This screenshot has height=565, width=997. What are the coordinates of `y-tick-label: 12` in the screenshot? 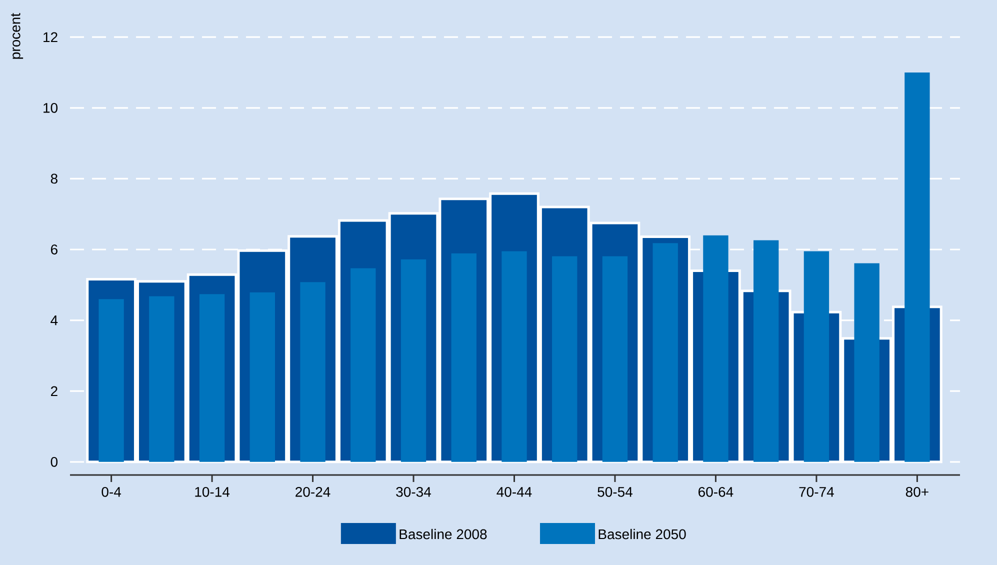 It's located at (51, 37).